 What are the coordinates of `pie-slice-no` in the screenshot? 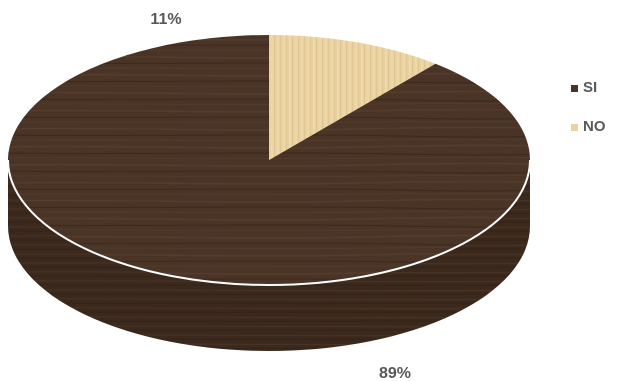 It's located at (352, 97).